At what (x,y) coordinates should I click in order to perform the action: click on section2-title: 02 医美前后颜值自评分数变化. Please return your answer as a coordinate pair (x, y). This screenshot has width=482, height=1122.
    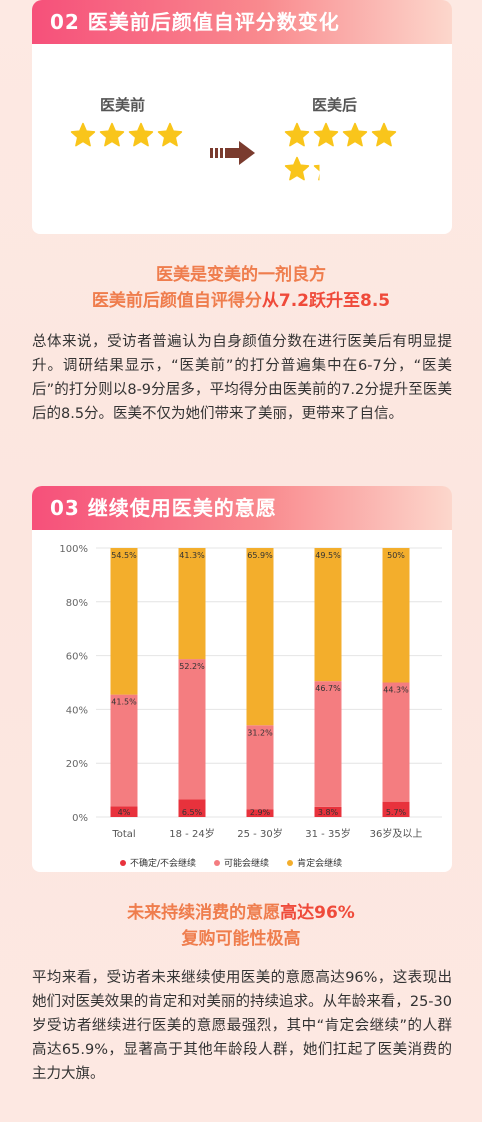
    Looking at the image, I should click on (242, 22).